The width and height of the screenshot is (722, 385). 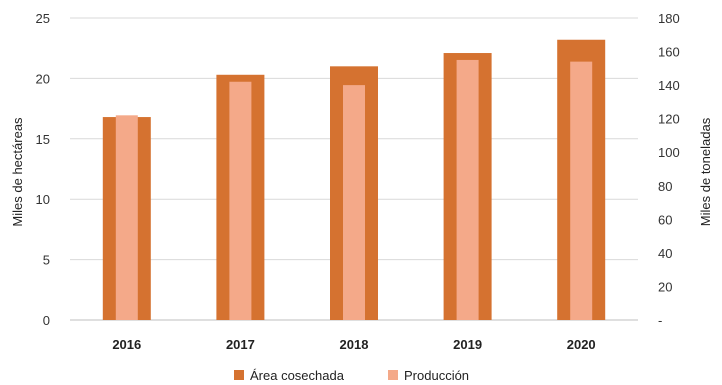 I want to click on bar-production-2018, so click(x=354, y=202).